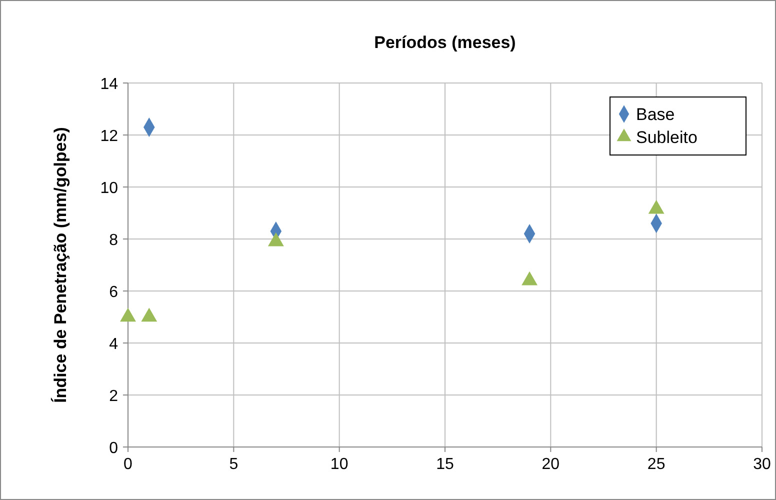 This screenshot has width=776, height=500. I want to click on x-tick-label: 15, so click(445, 464).